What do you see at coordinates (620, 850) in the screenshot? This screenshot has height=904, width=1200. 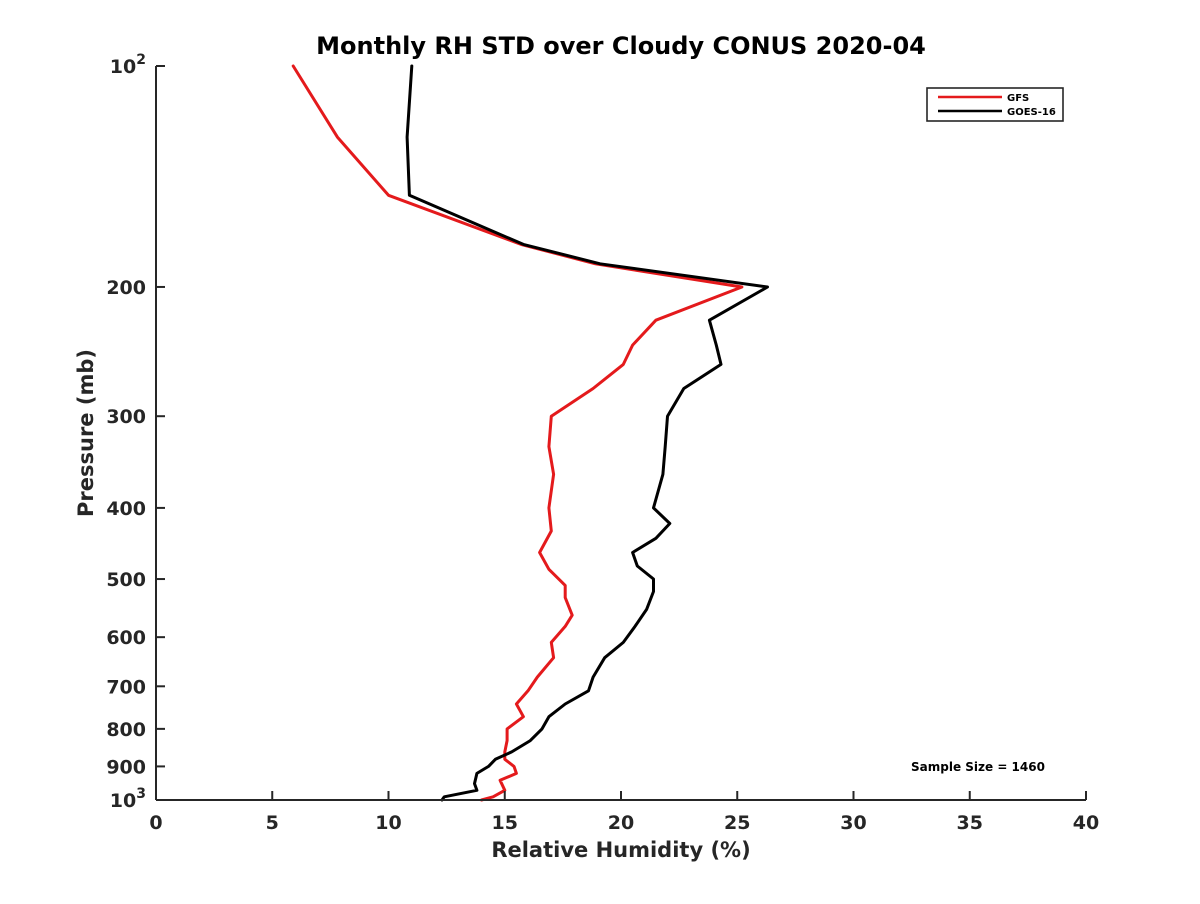 I see `x-axis-title: Relative Humidity (%)` at bounding box center [620, 850].